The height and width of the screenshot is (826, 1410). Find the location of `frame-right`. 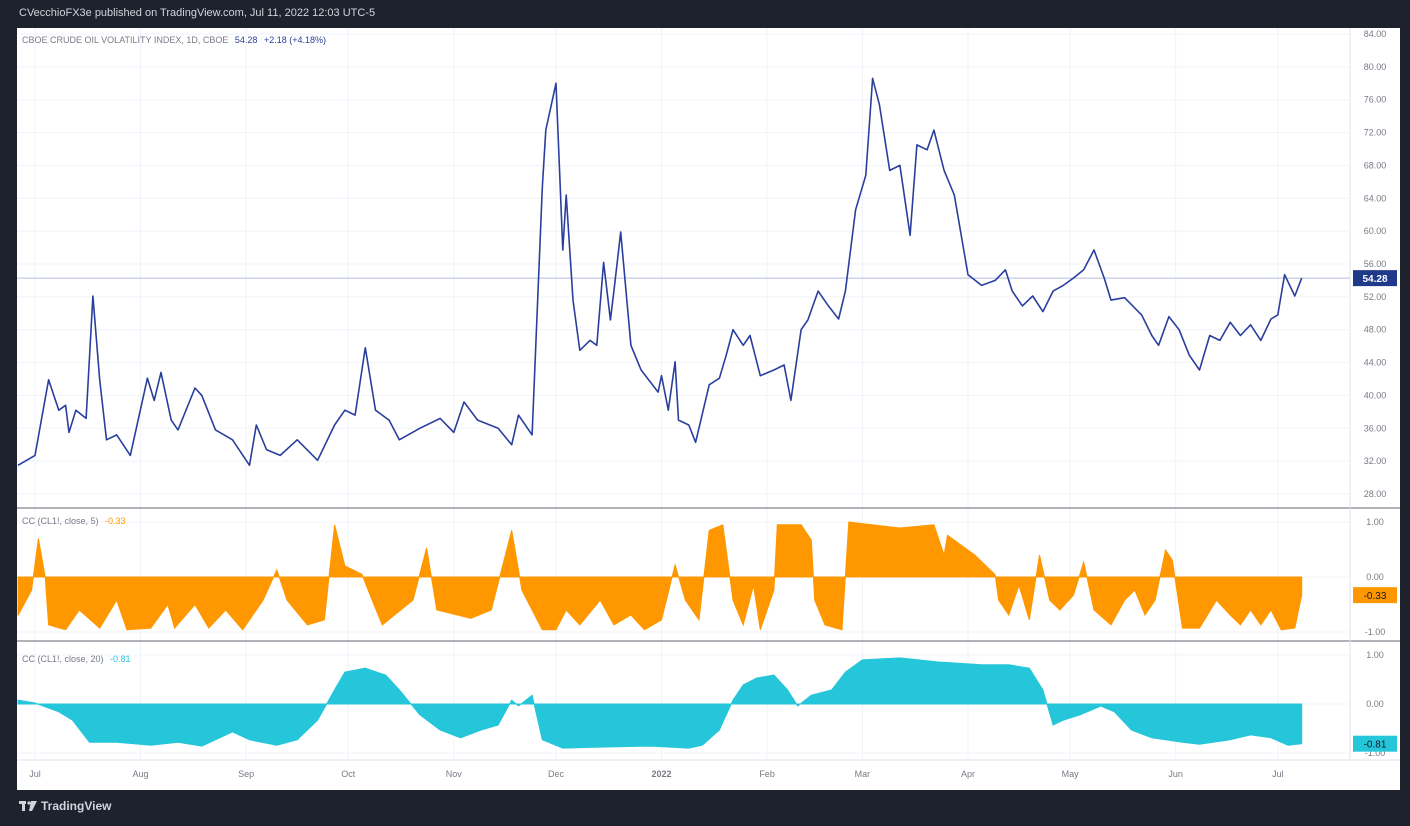

frame-right is located at coordinates (1405, 413).